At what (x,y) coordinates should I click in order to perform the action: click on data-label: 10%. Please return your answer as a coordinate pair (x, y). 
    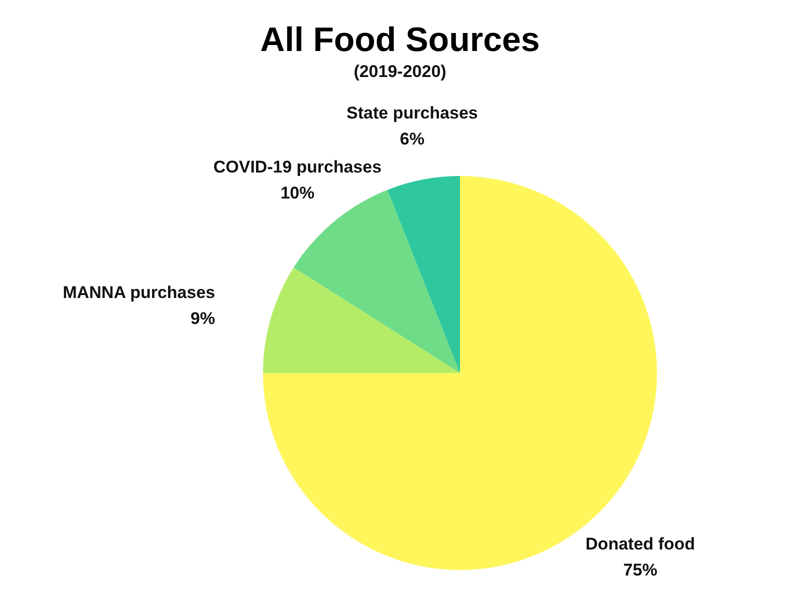
    Looking at the image, I should click on (297, 193).